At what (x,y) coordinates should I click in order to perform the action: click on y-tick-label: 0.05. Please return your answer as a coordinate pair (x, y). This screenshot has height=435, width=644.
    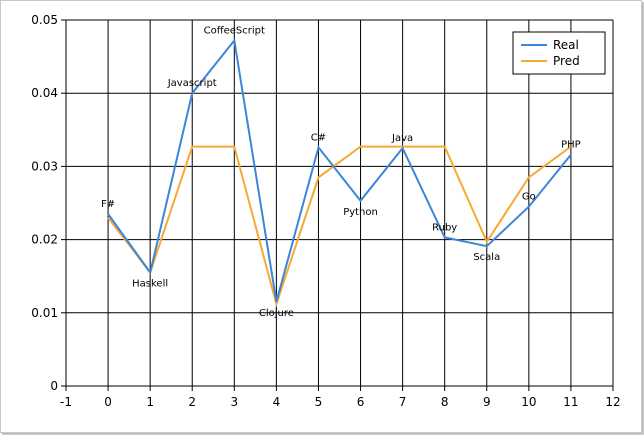
    Looking at the image, I should click on (44, 20).